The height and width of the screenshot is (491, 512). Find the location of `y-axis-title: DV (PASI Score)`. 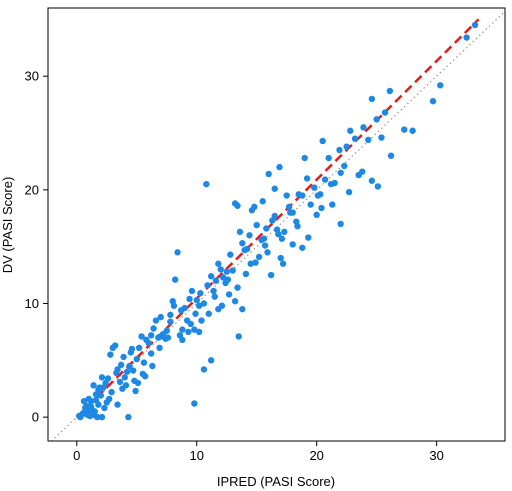

y-axis-title: DV (PASI Score) is located at coordinates (7, 225).